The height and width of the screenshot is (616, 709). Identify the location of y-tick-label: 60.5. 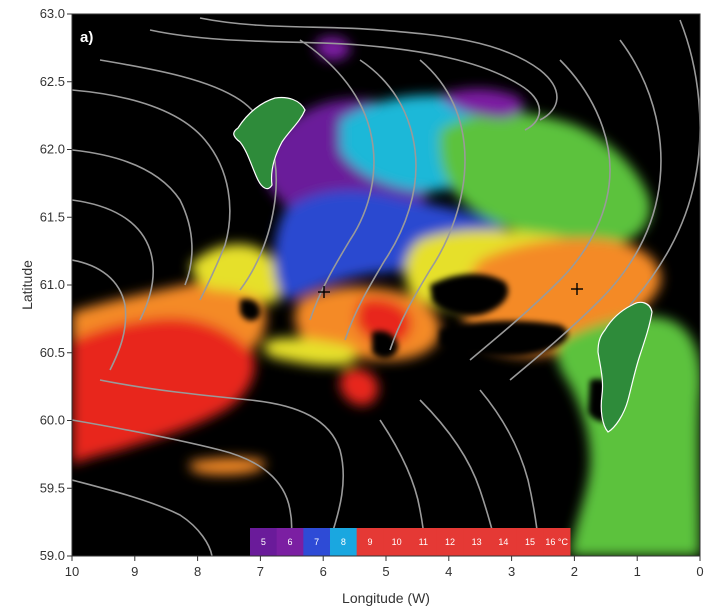
(52, 352).